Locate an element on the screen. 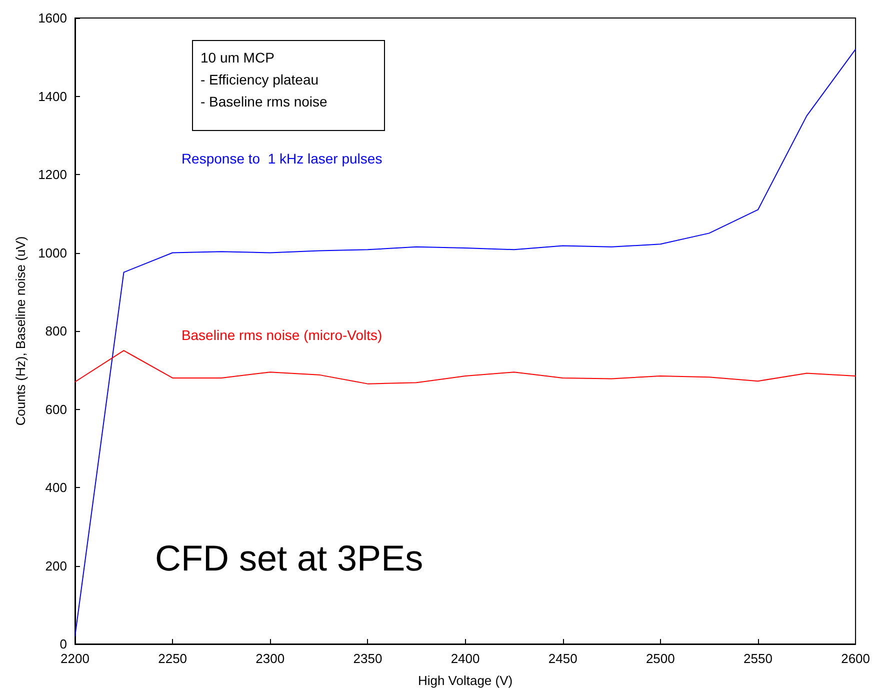  x-tick-label: 2500 is located at coordinates (660, 658).